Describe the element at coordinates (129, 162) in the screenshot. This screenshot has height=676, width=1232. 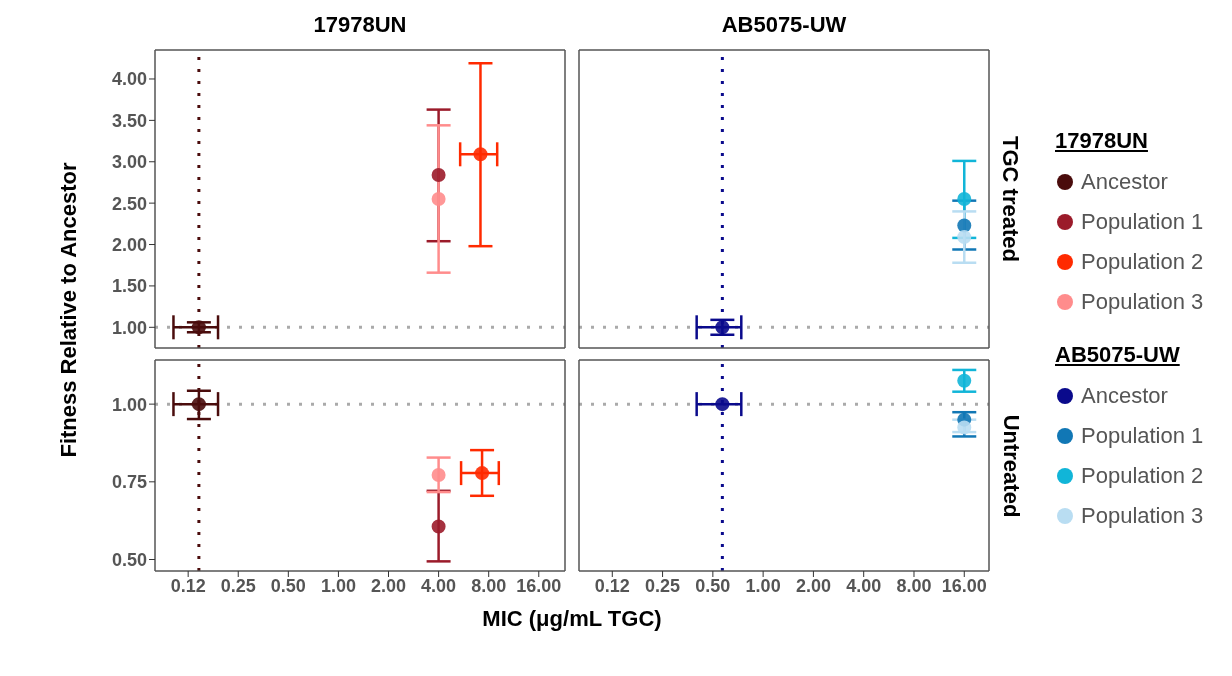
I see `y-tick-label: 3.00` at that location.